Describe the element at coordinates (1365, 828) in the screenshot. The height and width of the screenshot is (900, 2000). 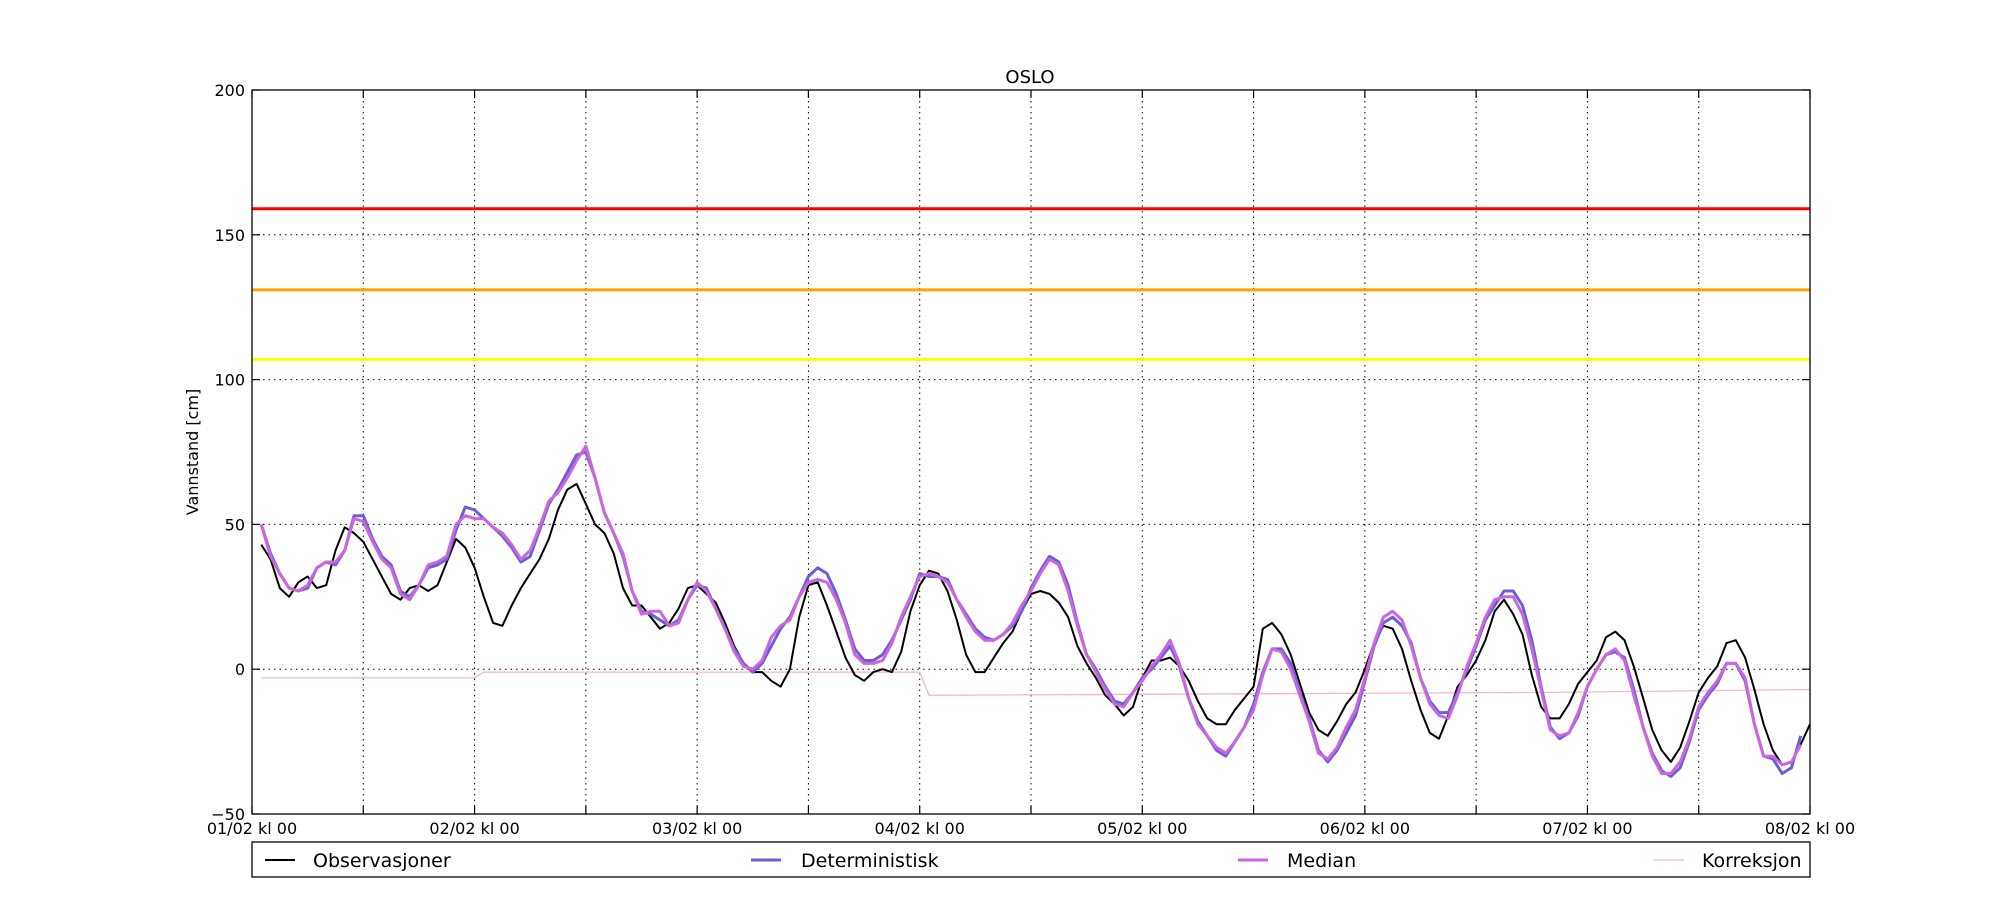
I see `x-tick-label: 06/02 kl 00` at that location.